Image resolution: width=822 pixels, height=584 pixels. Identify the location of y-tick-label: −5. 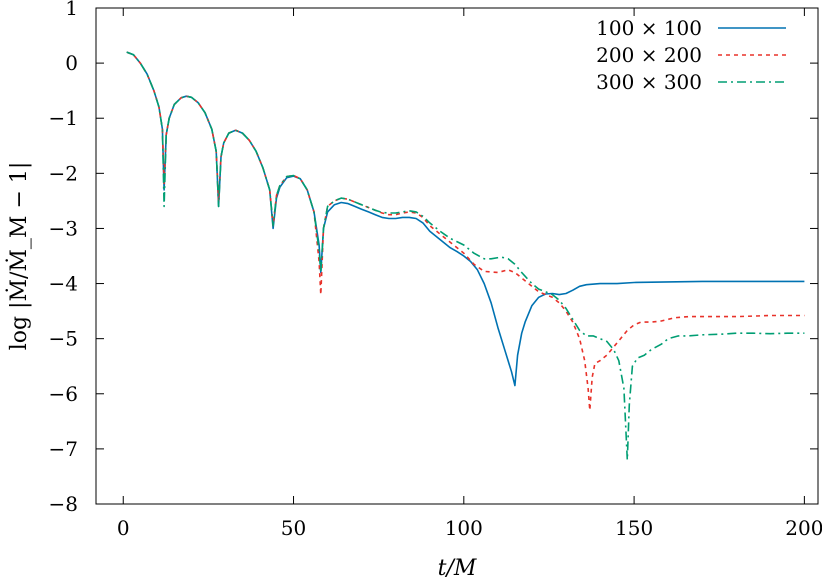
(63, 339).